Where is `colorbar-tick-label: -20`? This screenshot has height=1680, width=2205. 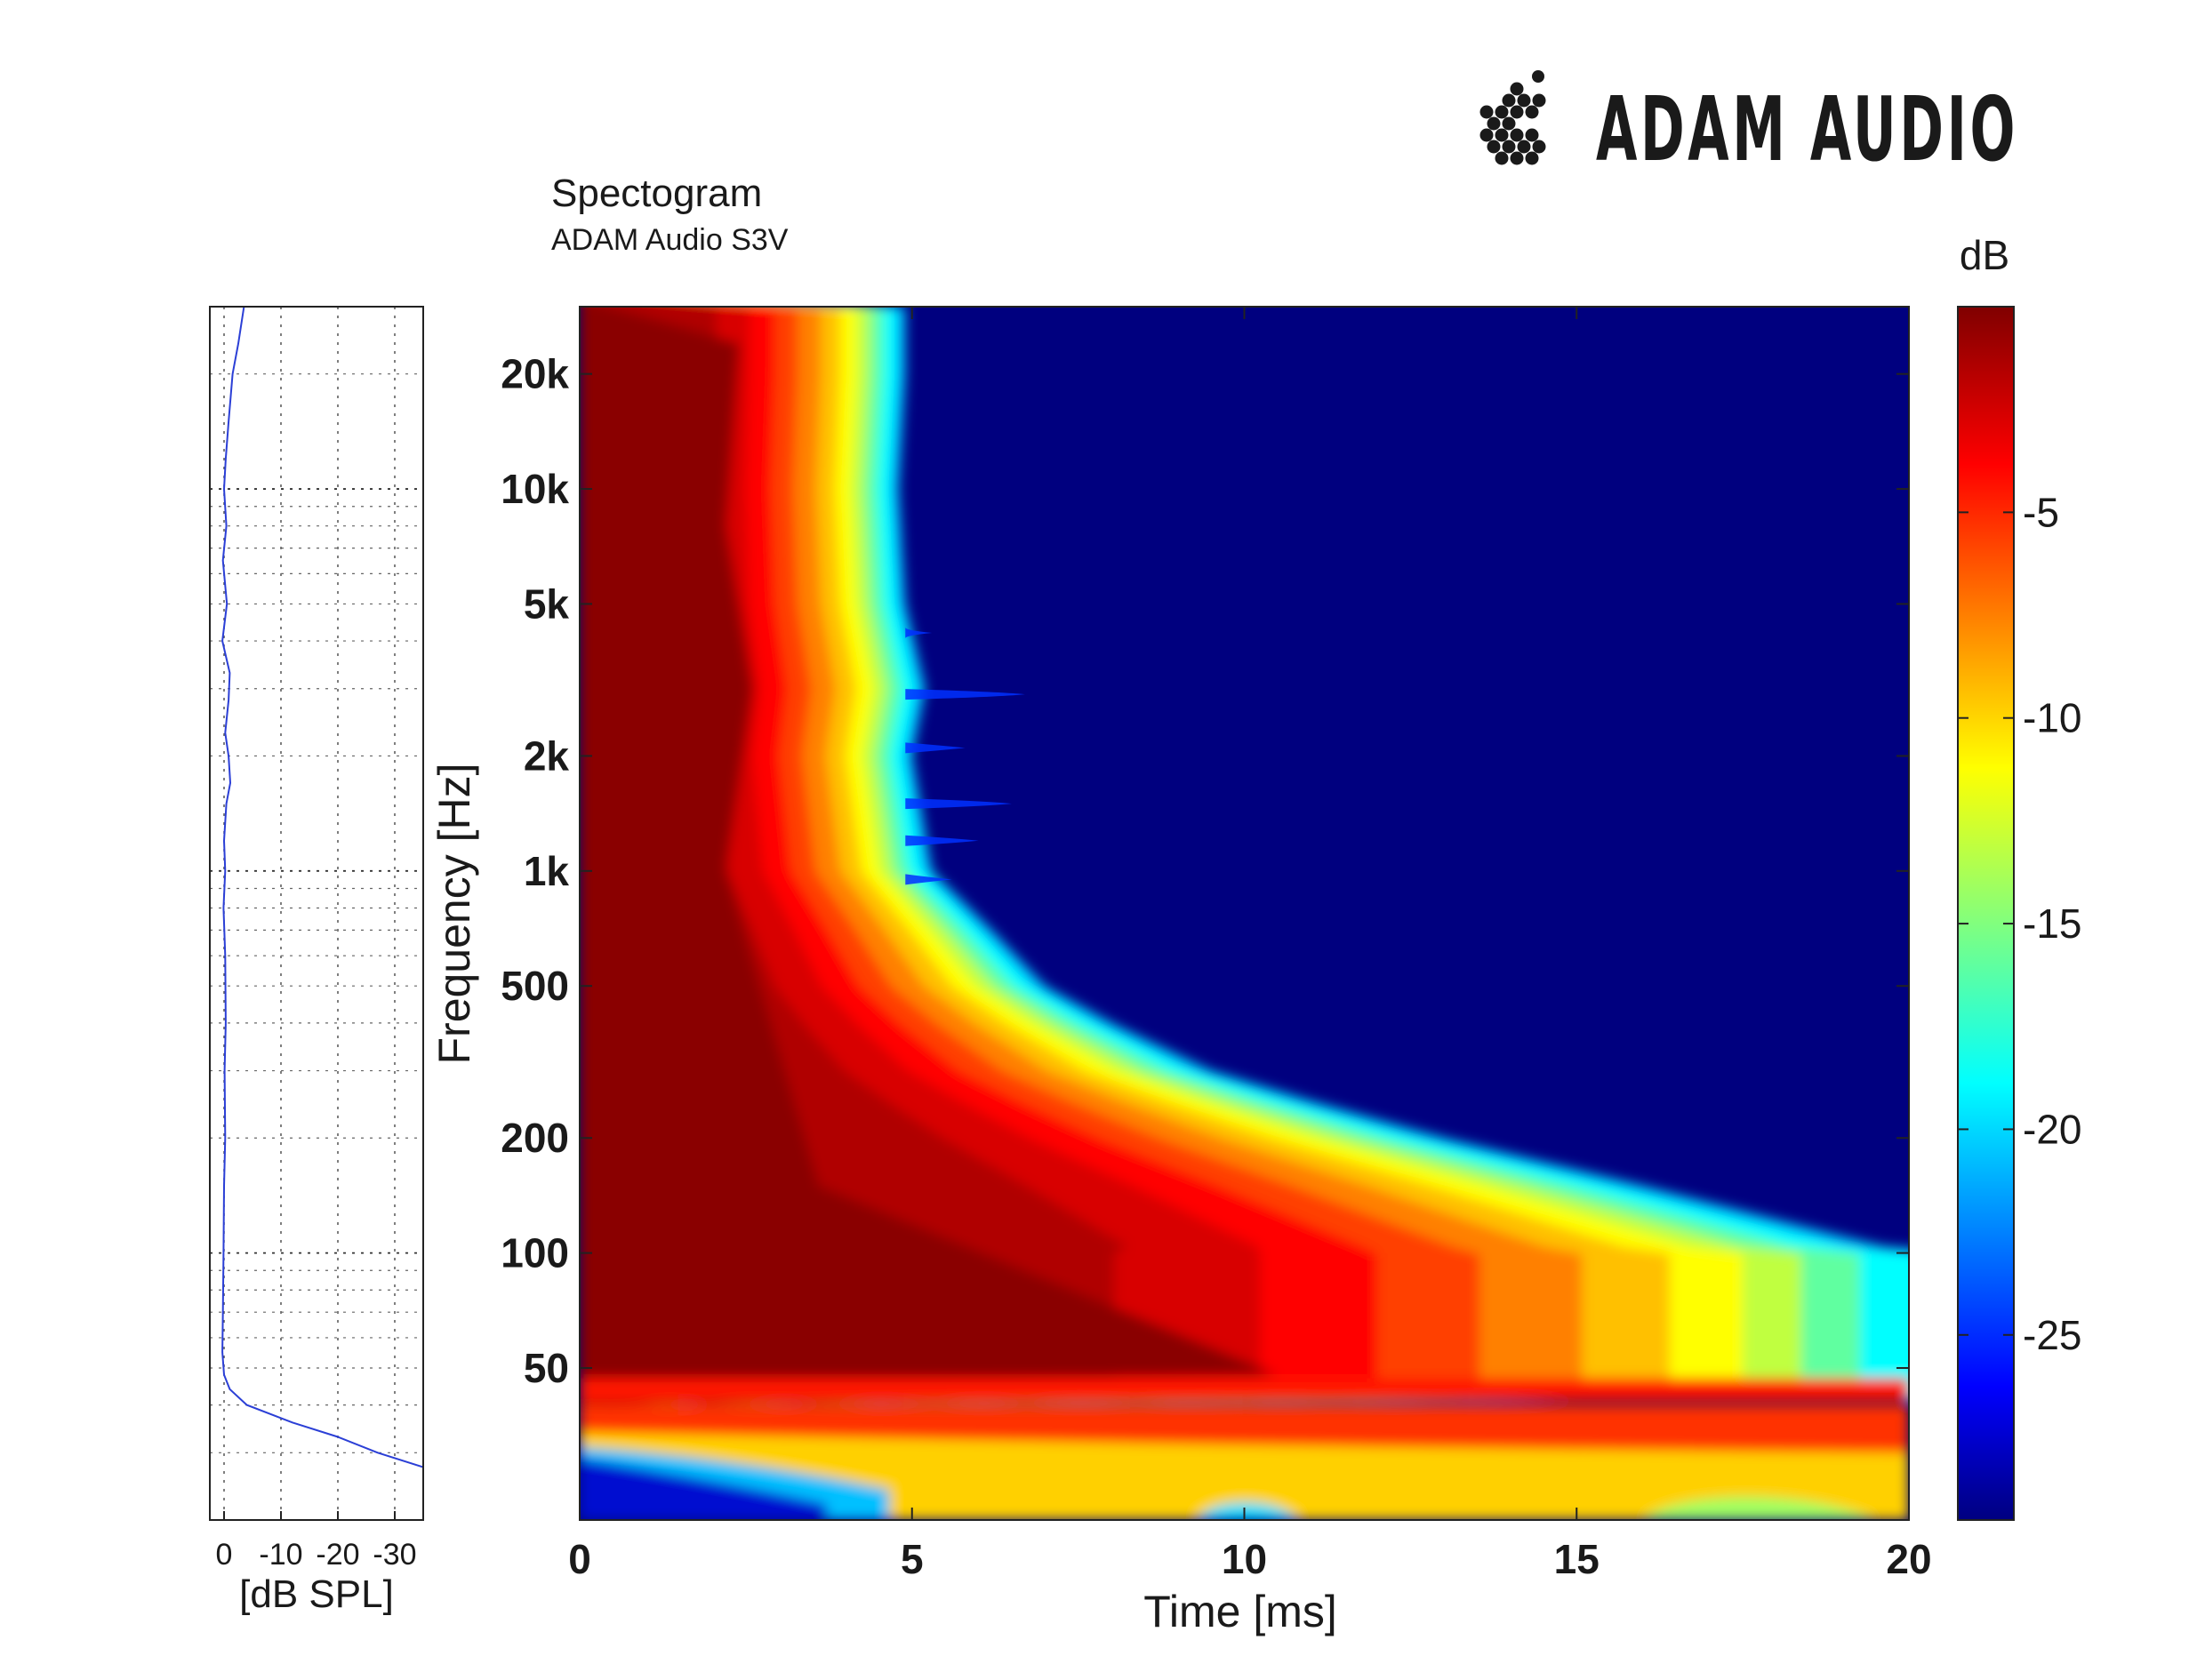
colorbar-tick-label: -20 is located at coordinates (2052, 1129).